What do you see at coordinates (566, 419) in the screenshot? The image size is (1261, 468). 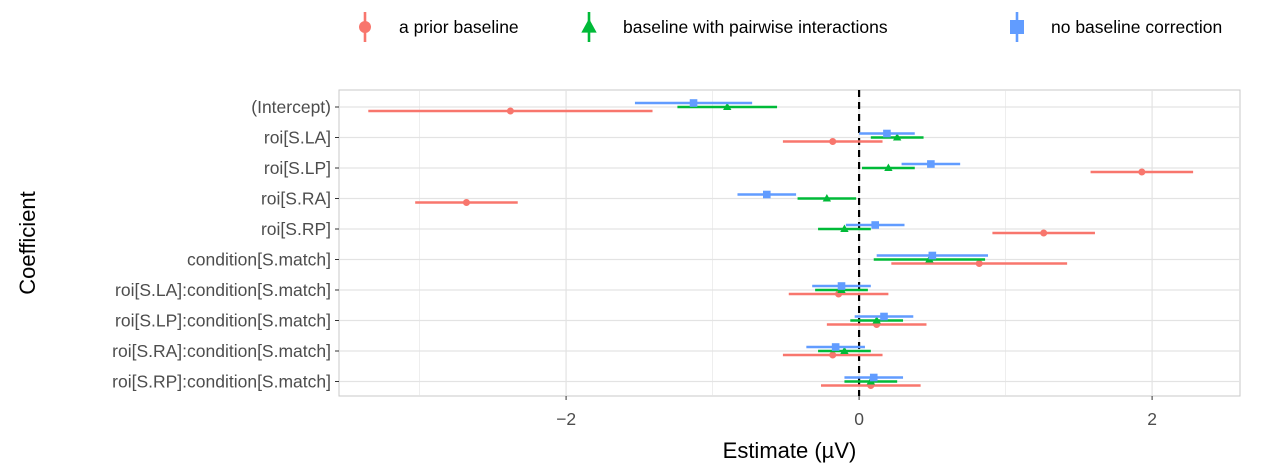 I see `x-tick-label: −2` at bounding box center [566, 419].